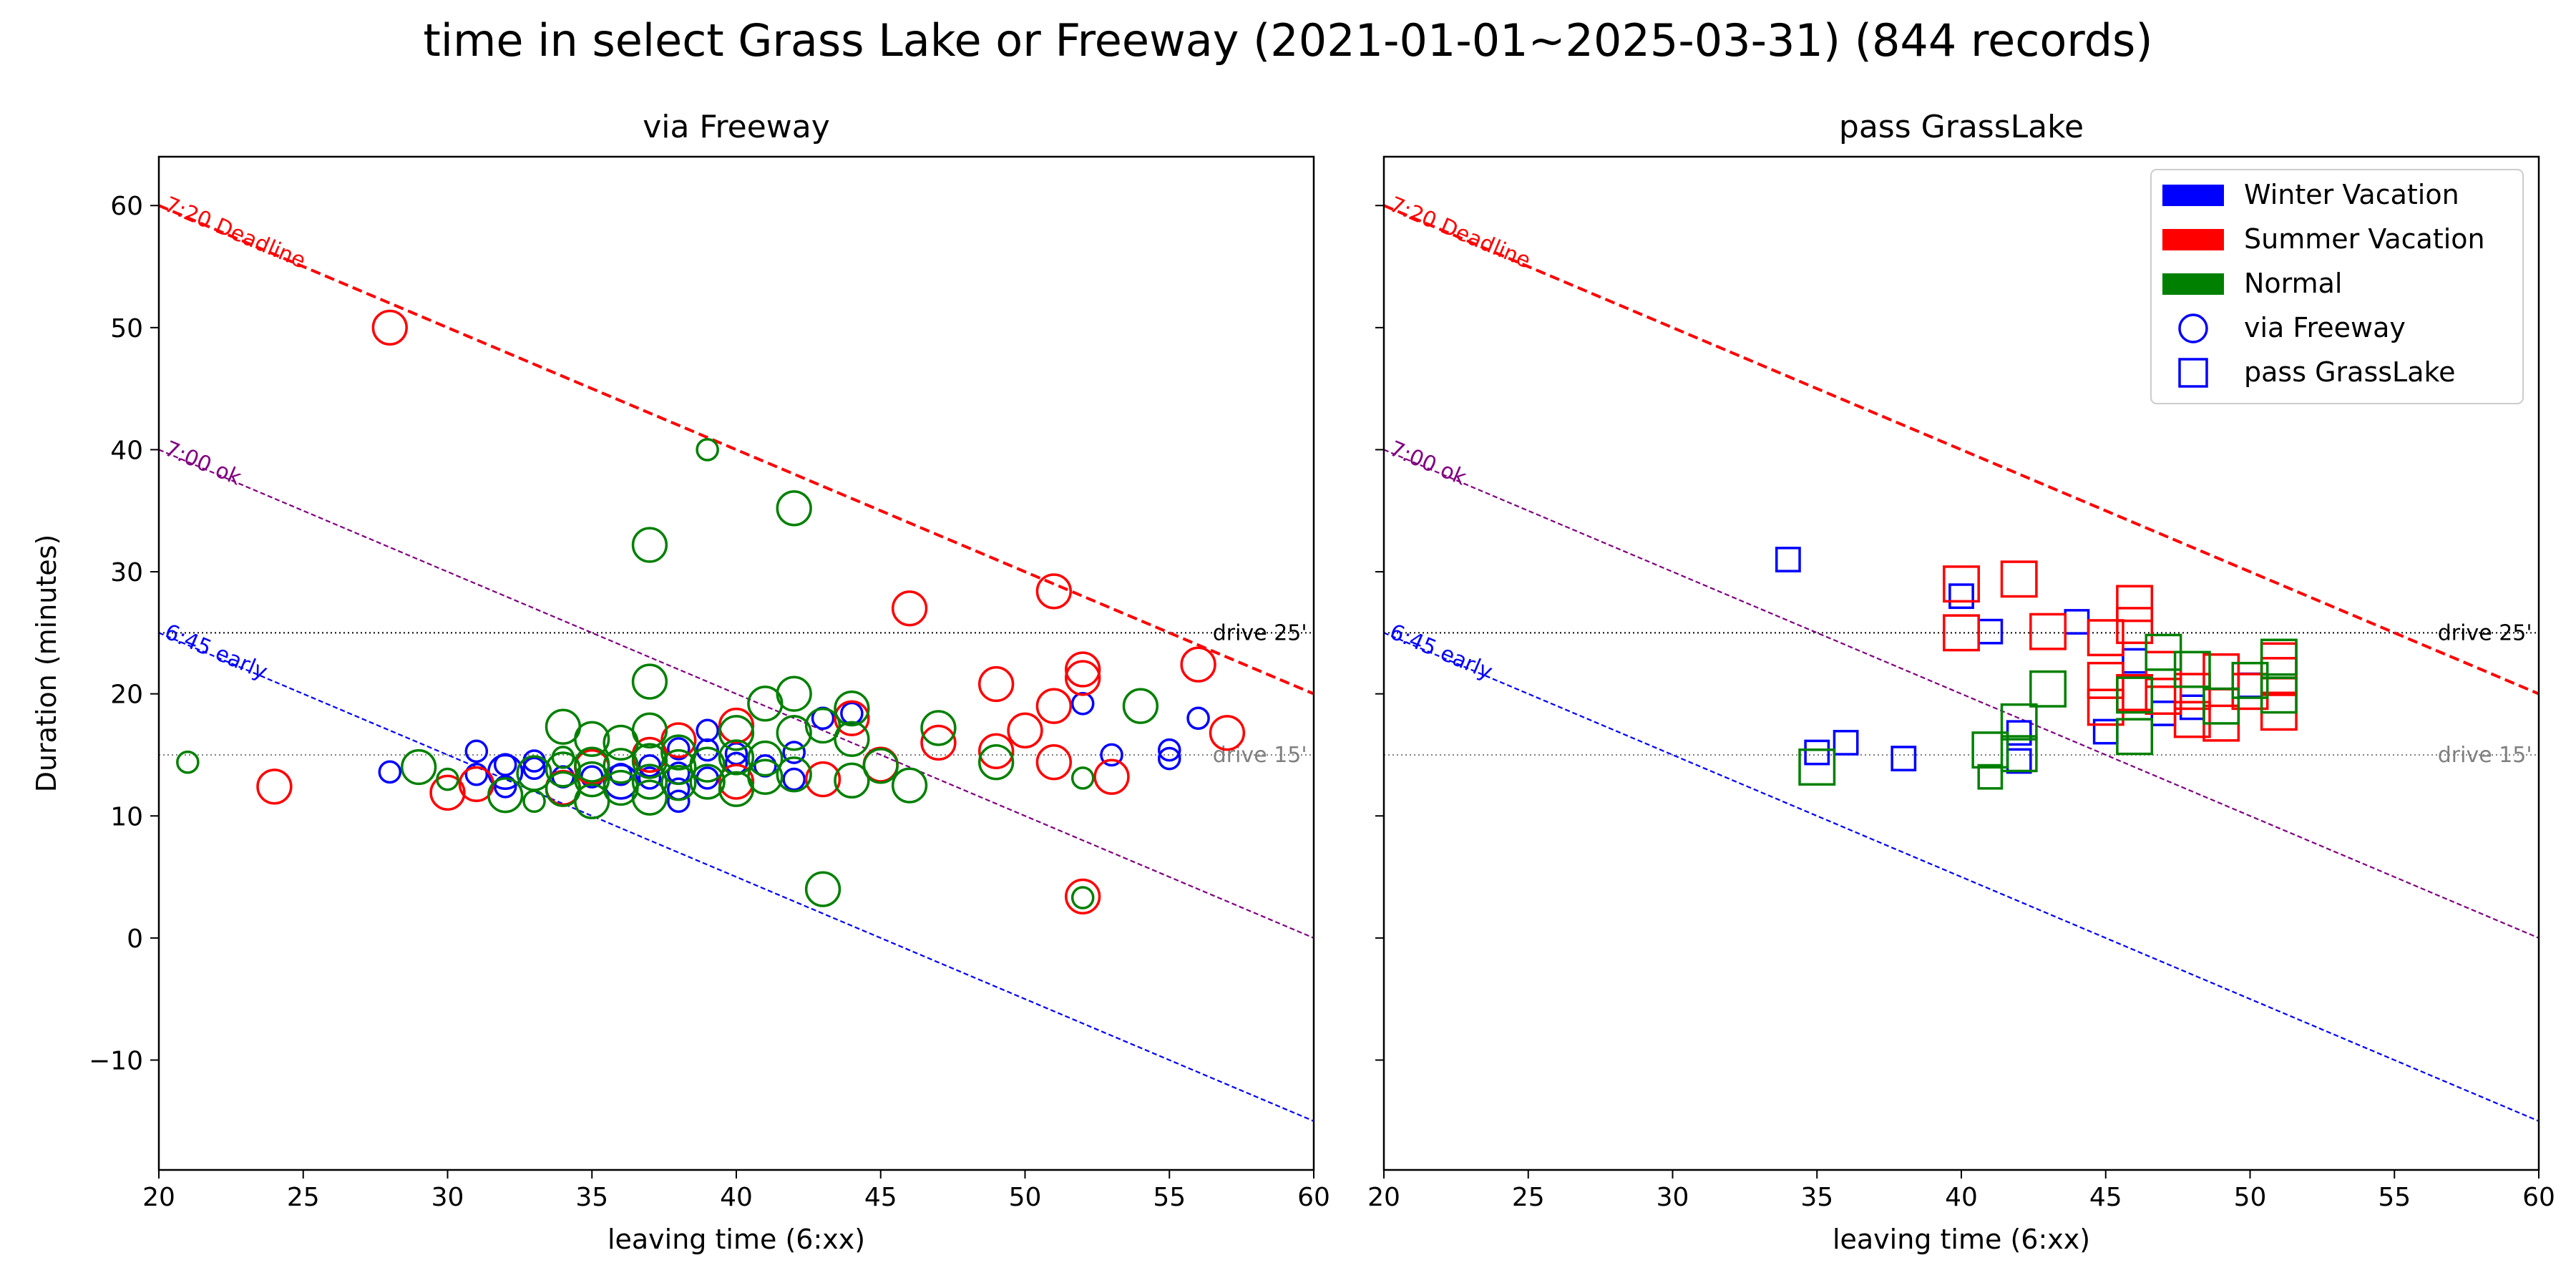 Image resolution: width=2576 pixels, height=1288 pixels. I want to click on x-tick-label: 30, so click(1673, 1197).